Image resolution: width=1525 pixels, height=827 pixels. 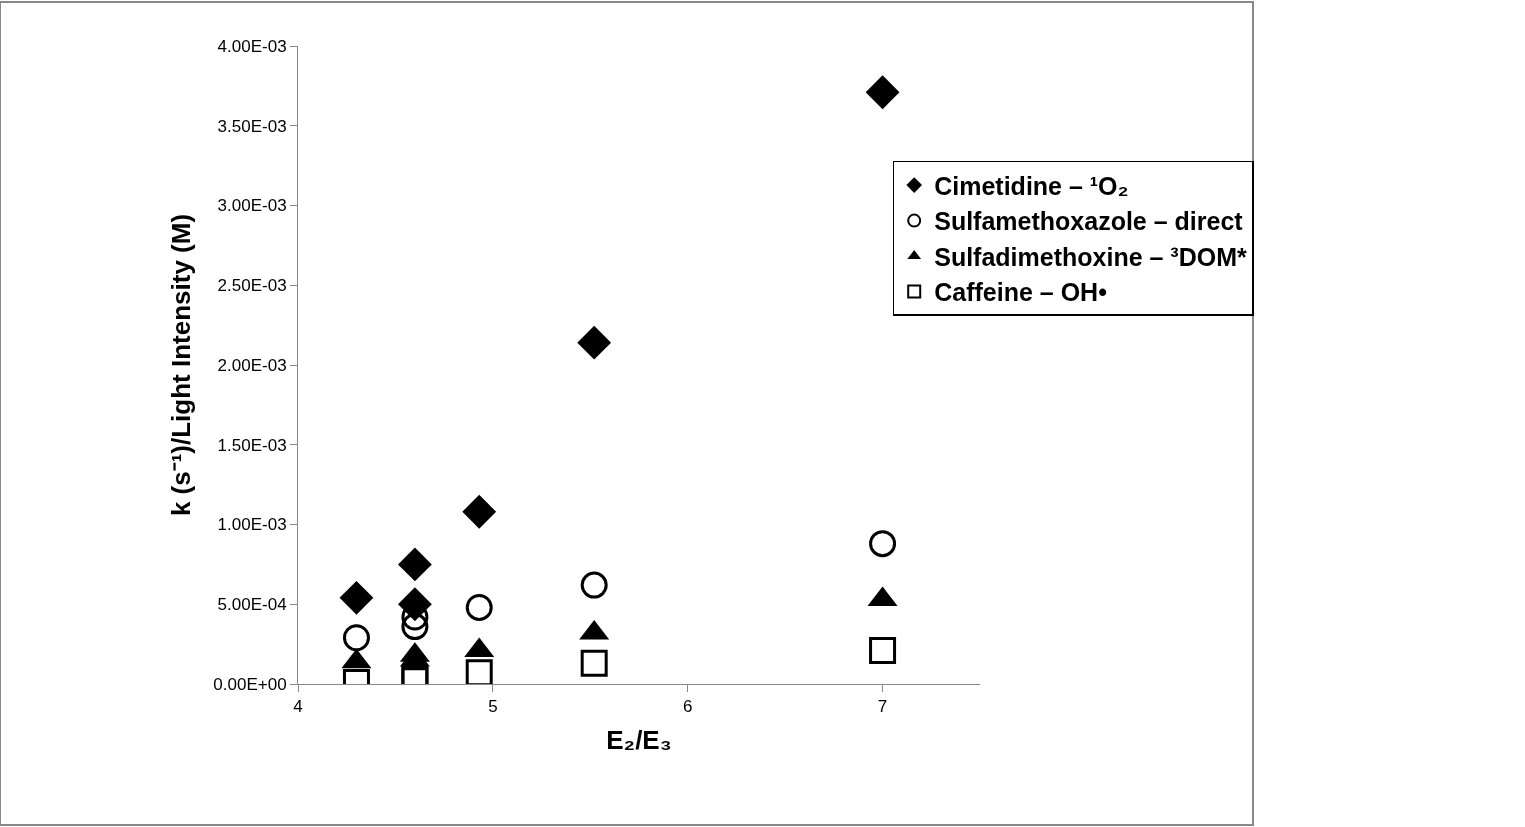 What do you see at coordinates (252, 525) in the screenshot?
I see `y-tick-label: 1.00E-03` at bounding box center [252, 525].